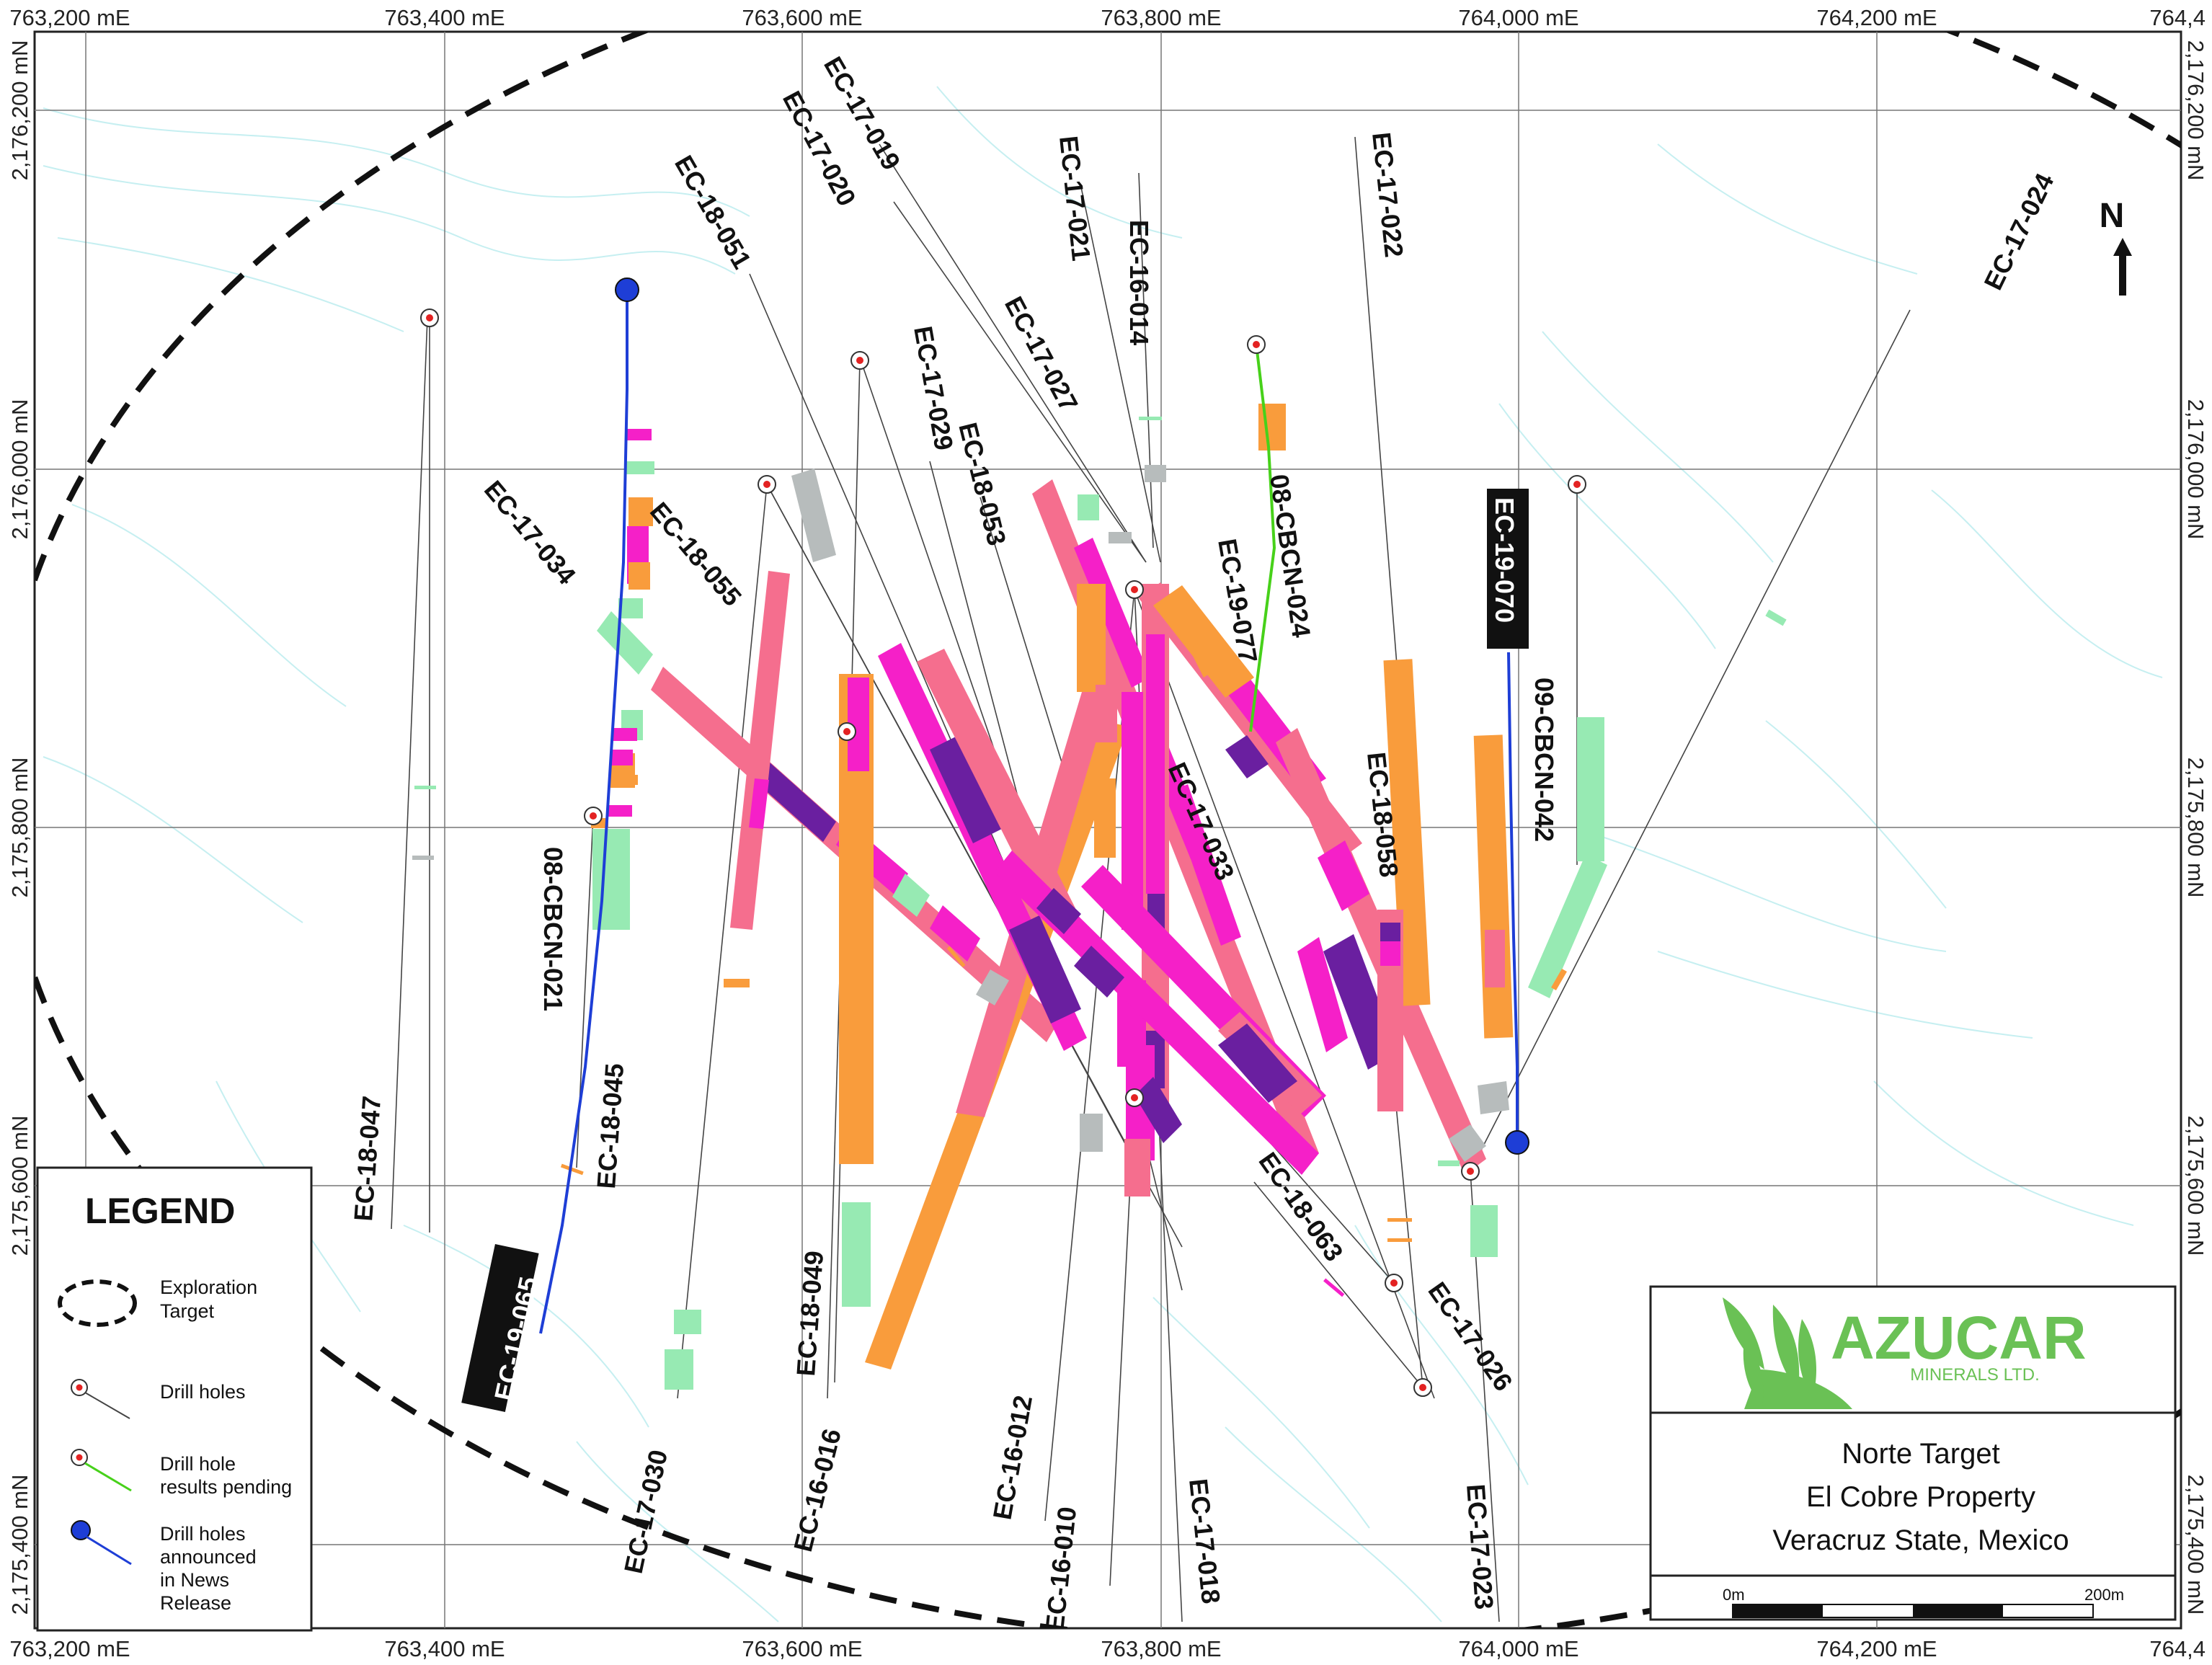 This screenshot has width=2212, height=1665. I want to click on svg-text: Target, so click(187, 1311).